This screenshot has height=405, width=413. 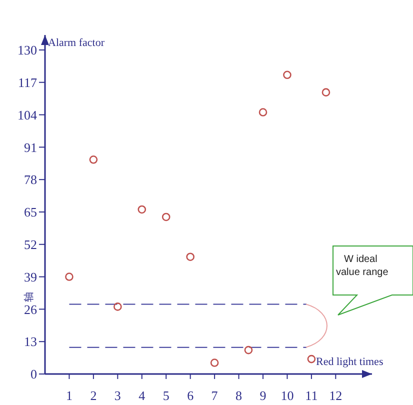 I want to click on x-tick-label: 5, so click(x=166, y=396).